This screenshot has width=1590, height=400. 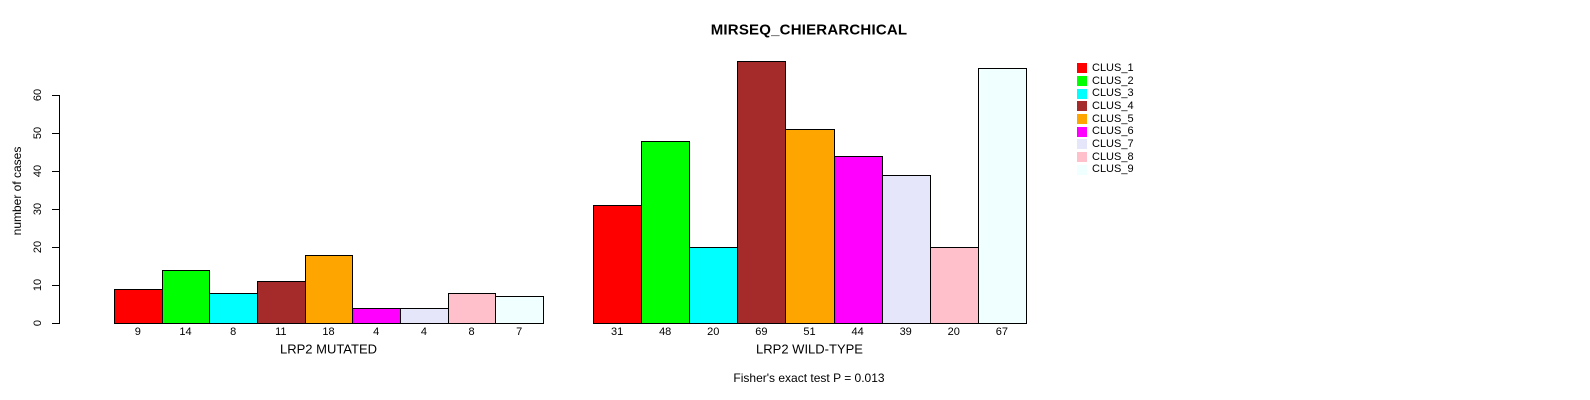 I want to click on fisher-test-note: Fisher's exact test P = 0.013, so click(x=809, y=378).